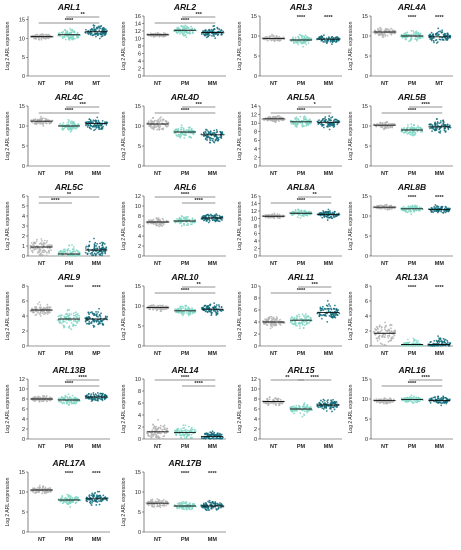  Describe the element at coordinates (255, 311) in the screenshot. I see `y-tick-label: 6` at that location.